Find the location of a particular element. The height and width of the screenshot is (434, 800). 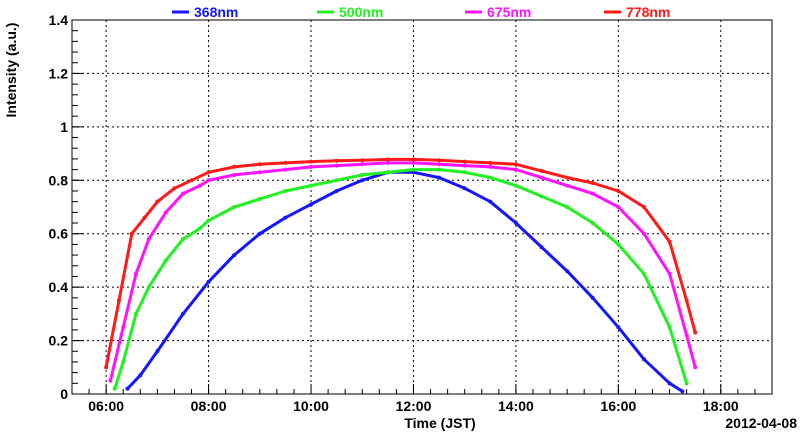

y-tick-label: 1.4 is located at coordinates (59, 20).